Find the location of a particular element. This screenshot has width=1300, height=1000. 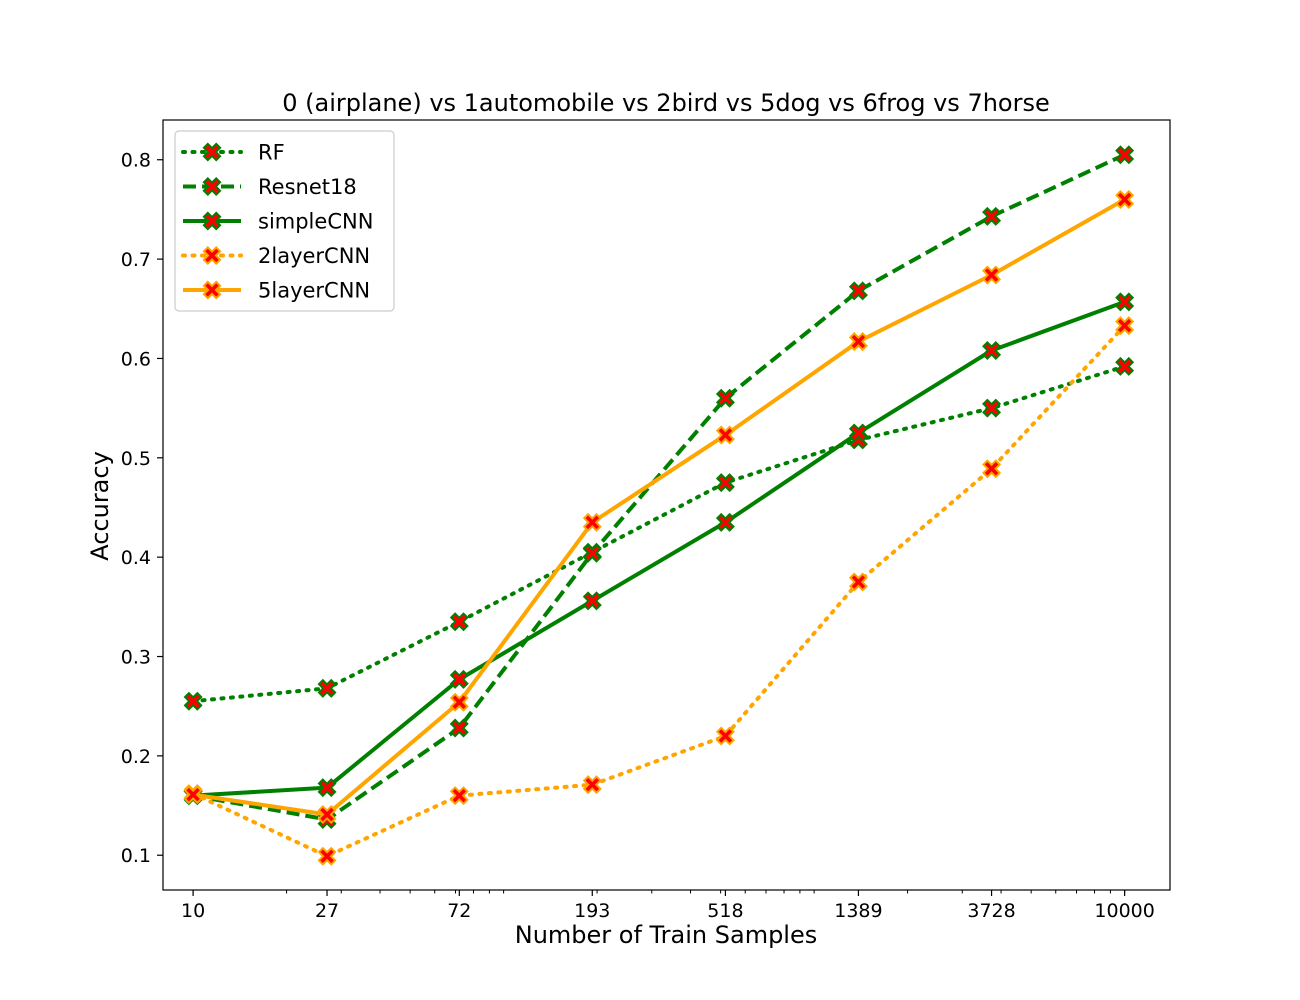

y-tick-label: 0.4 is located at coordinates (136, 558).